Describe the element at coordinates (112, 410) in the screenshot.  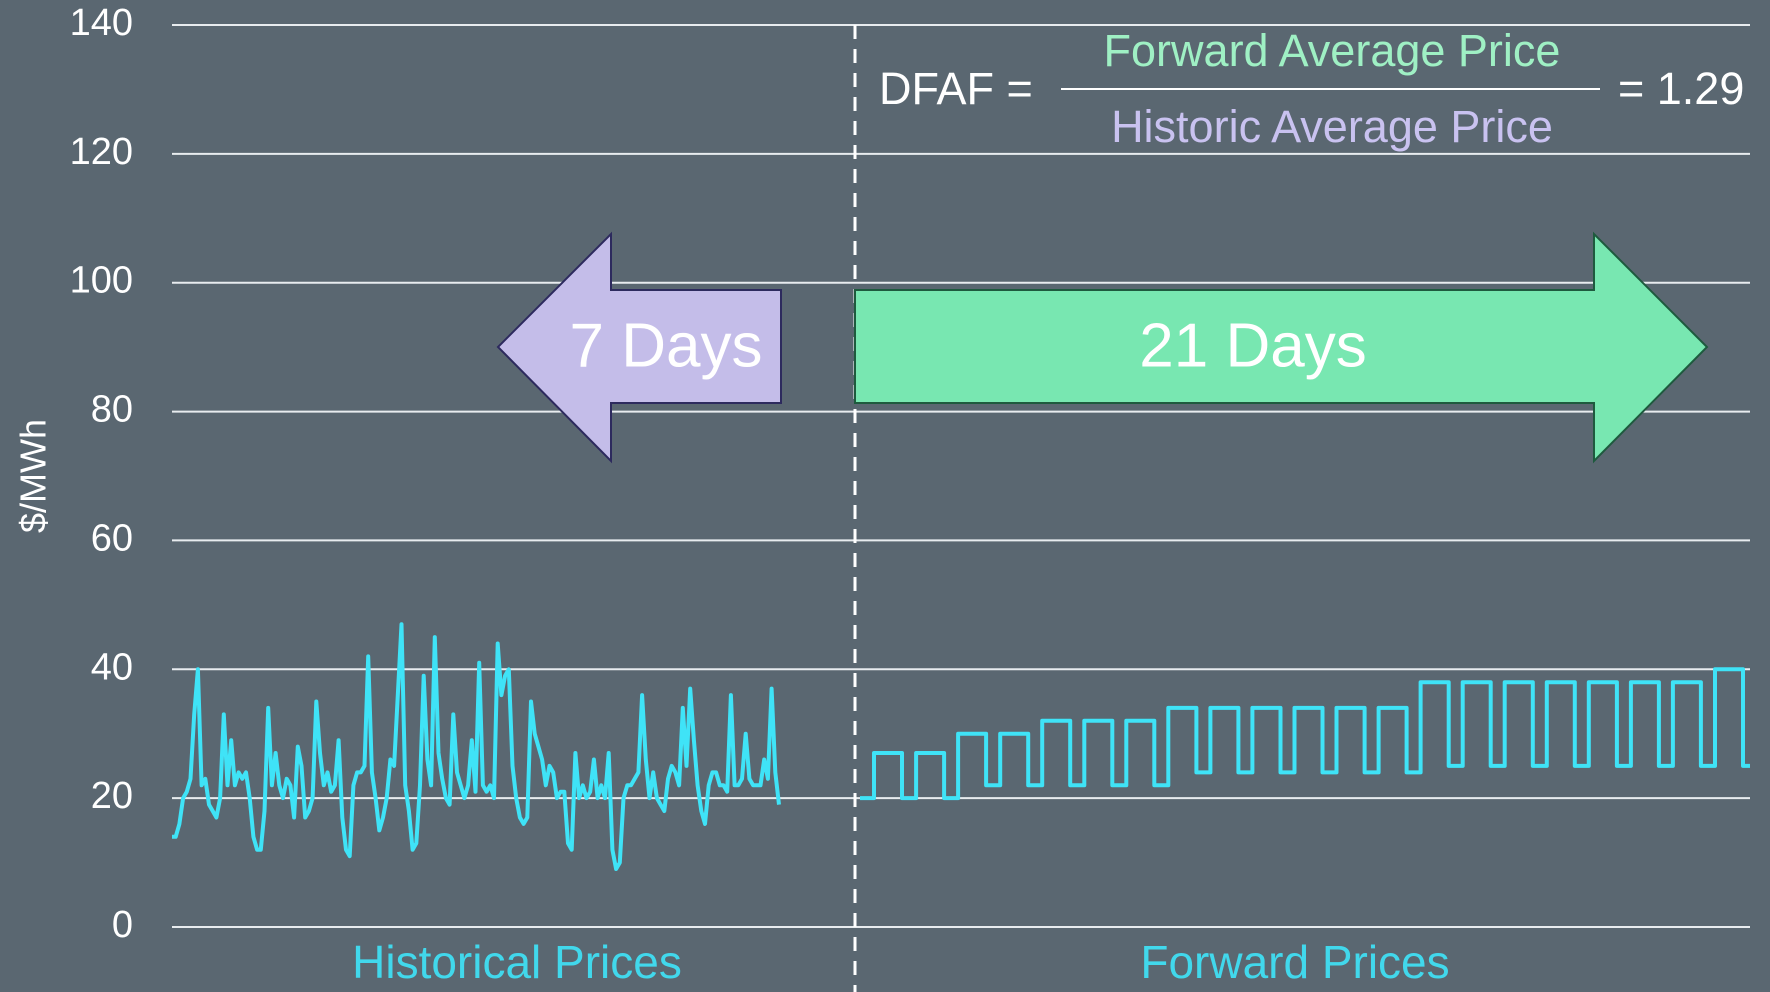
I see `y-tick-label: 80` at that location.